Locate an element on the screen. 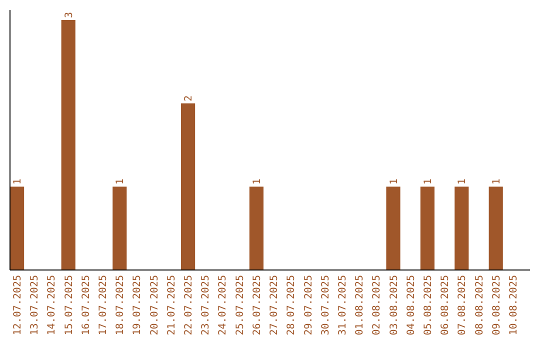  x-tick-label: 24.07.2025 is located at coordinates (223, 305).